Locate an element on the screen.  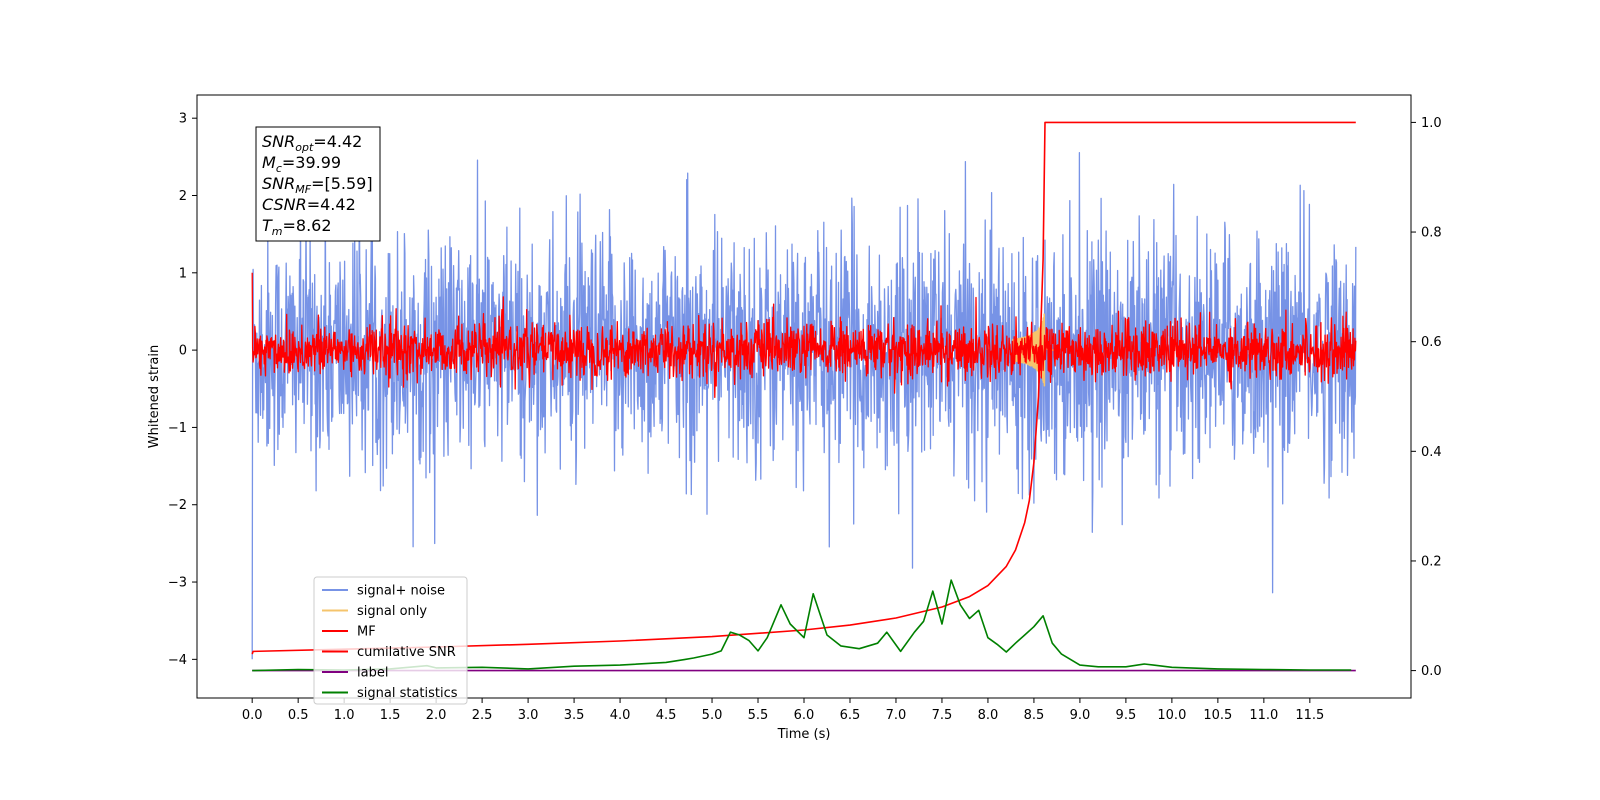
x-tick-label: 2.5 is located at coordinates (482, 715).